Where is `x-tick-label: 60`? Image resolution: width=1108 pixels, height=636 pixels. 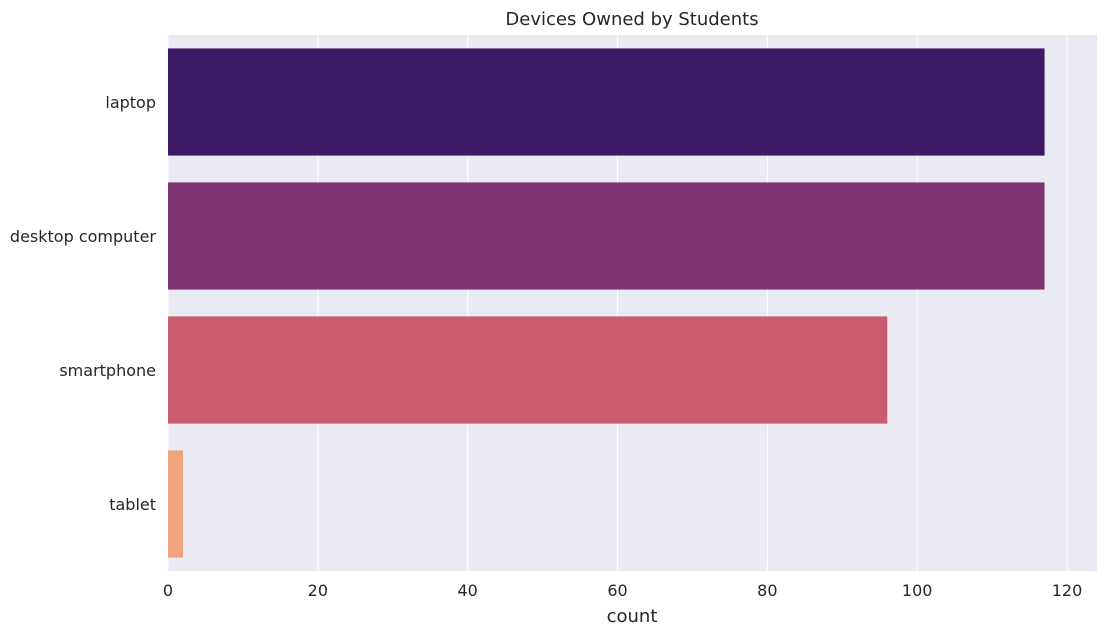 x-tick-label: 60 is located at coordinates (617, 590).